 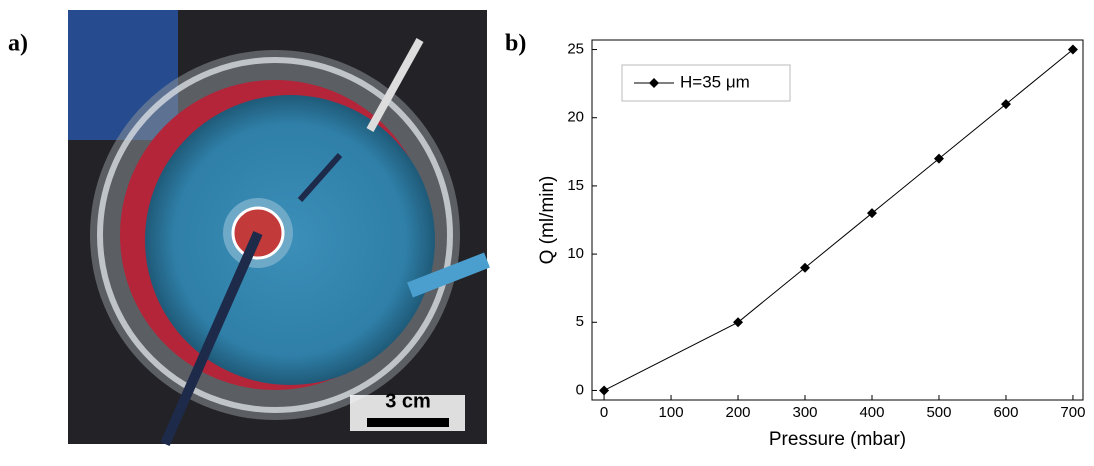 What do you see at coordinates (408, 401) in the screenshot?
I see `scale-bar-label: 3 cm` at bounding box center [408, 401].